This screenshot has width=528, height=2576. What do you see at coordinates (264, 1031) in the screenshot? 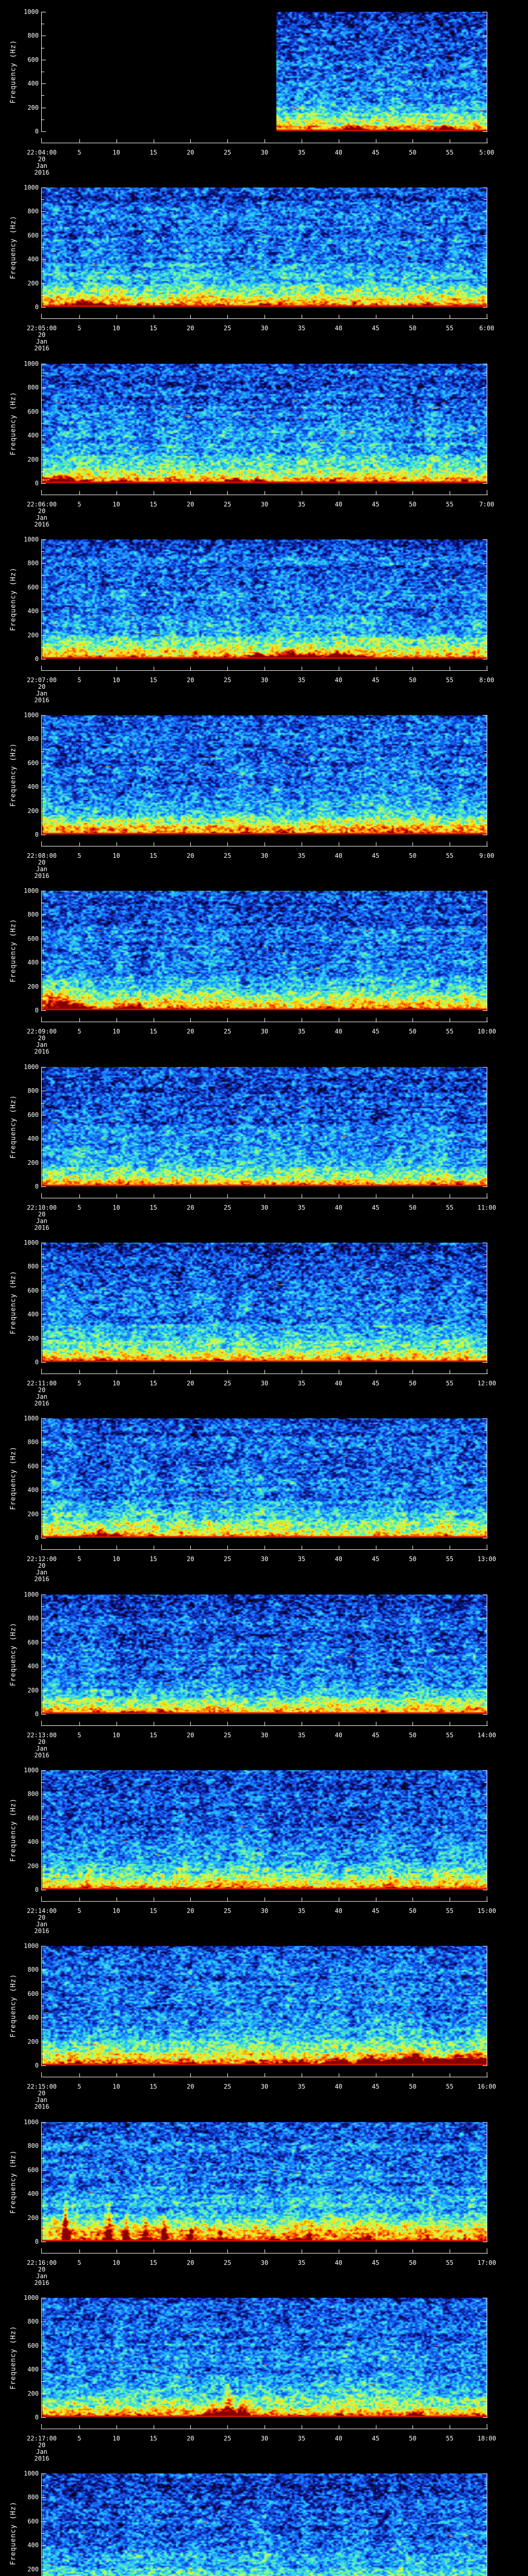
I see `x-tick-label: 30` at bounding box center [264, 1031].